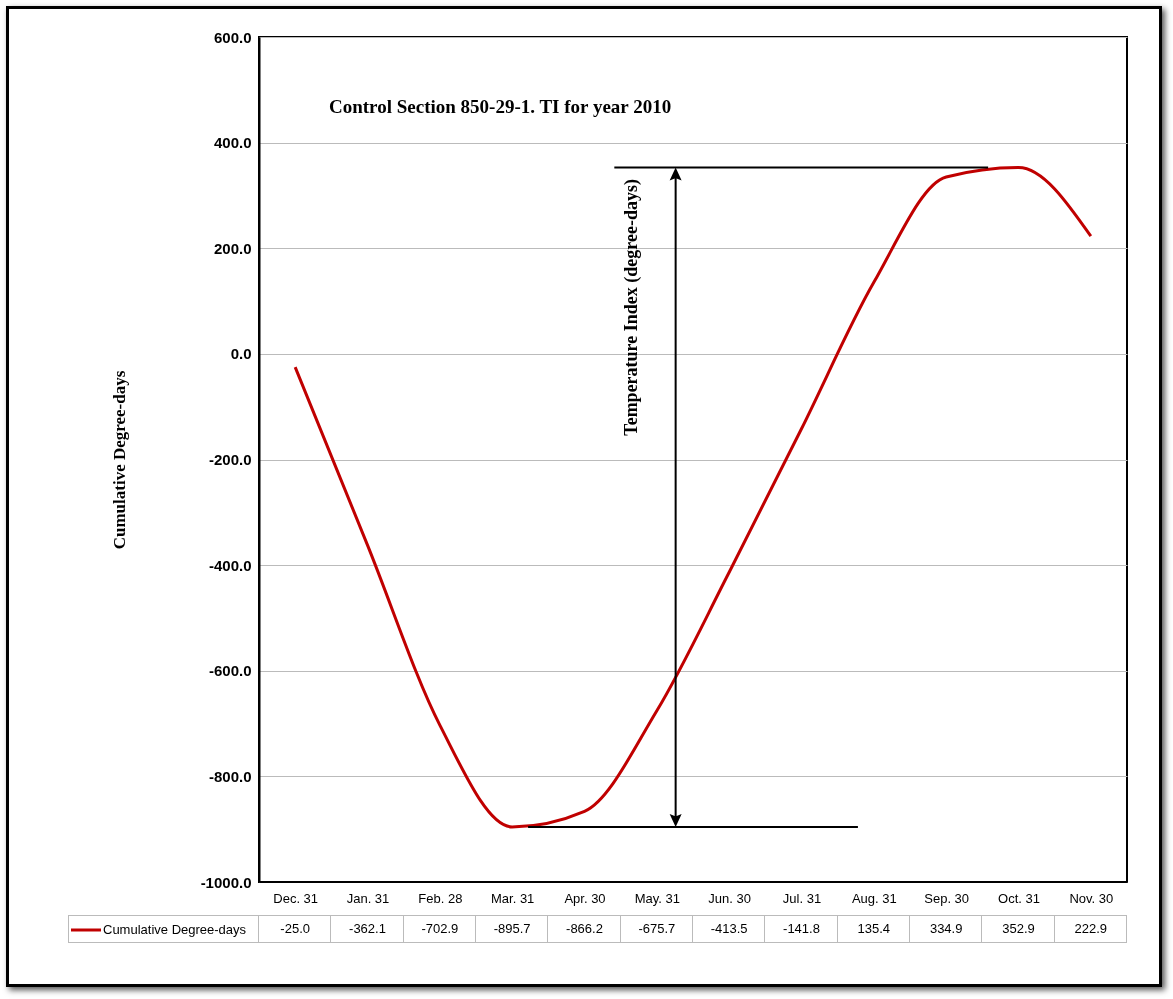 The image size is (1173, 999). What do you see at coordinates (584, 928) in the screenshot?
I see `data-label: -866.2` at bounding box center [584, 928].